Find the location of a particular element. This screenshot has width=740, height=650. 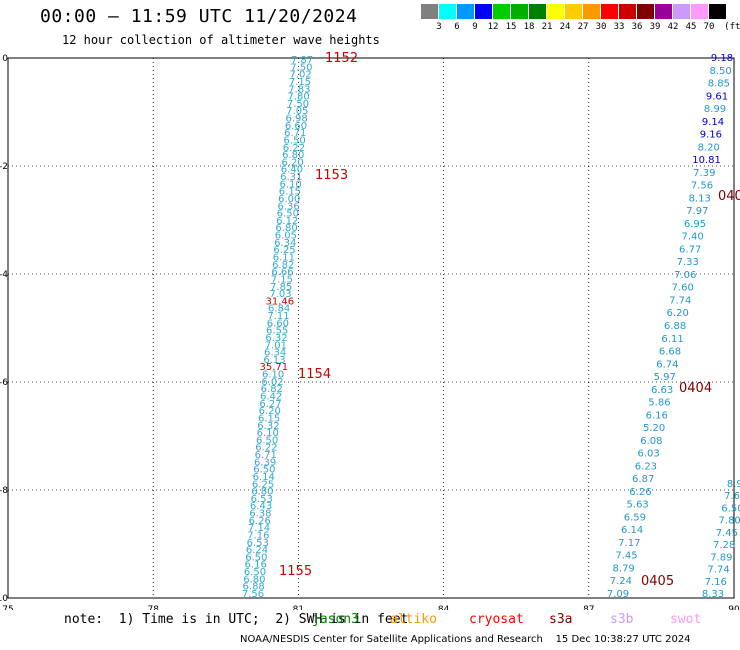

lon-tick-label: 84 is located at coordinates (444, 607).